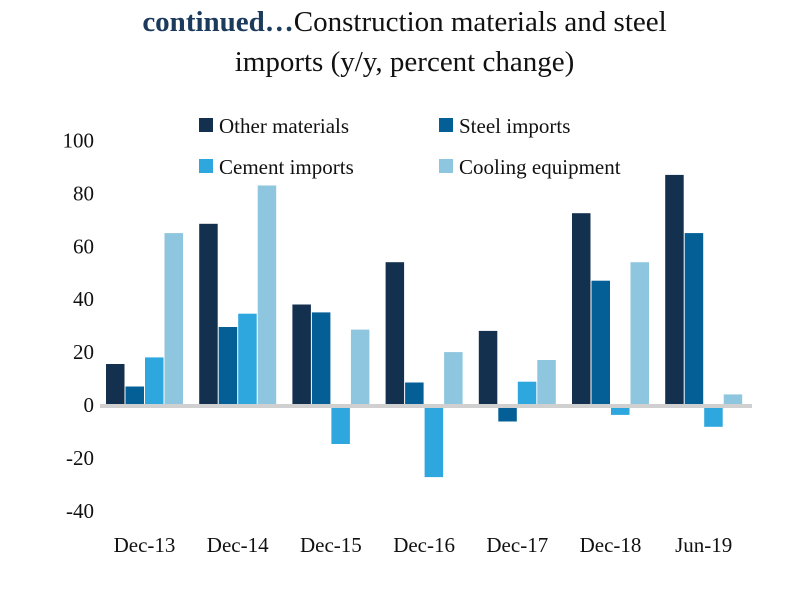 Image resolution: width=809 pixels, height=608 pixels. Describe the element at coordinates (83, 352) in the screenshot. I see `y-tick-label: 20` at that location.